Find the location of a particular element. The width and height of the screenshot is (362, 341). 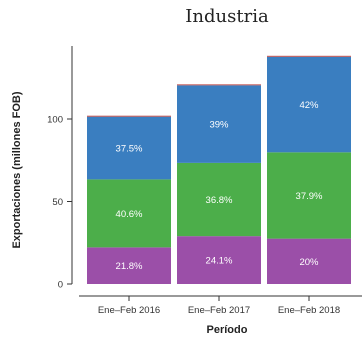

y-tick-label: 100 is located at coordinates (55, 120).